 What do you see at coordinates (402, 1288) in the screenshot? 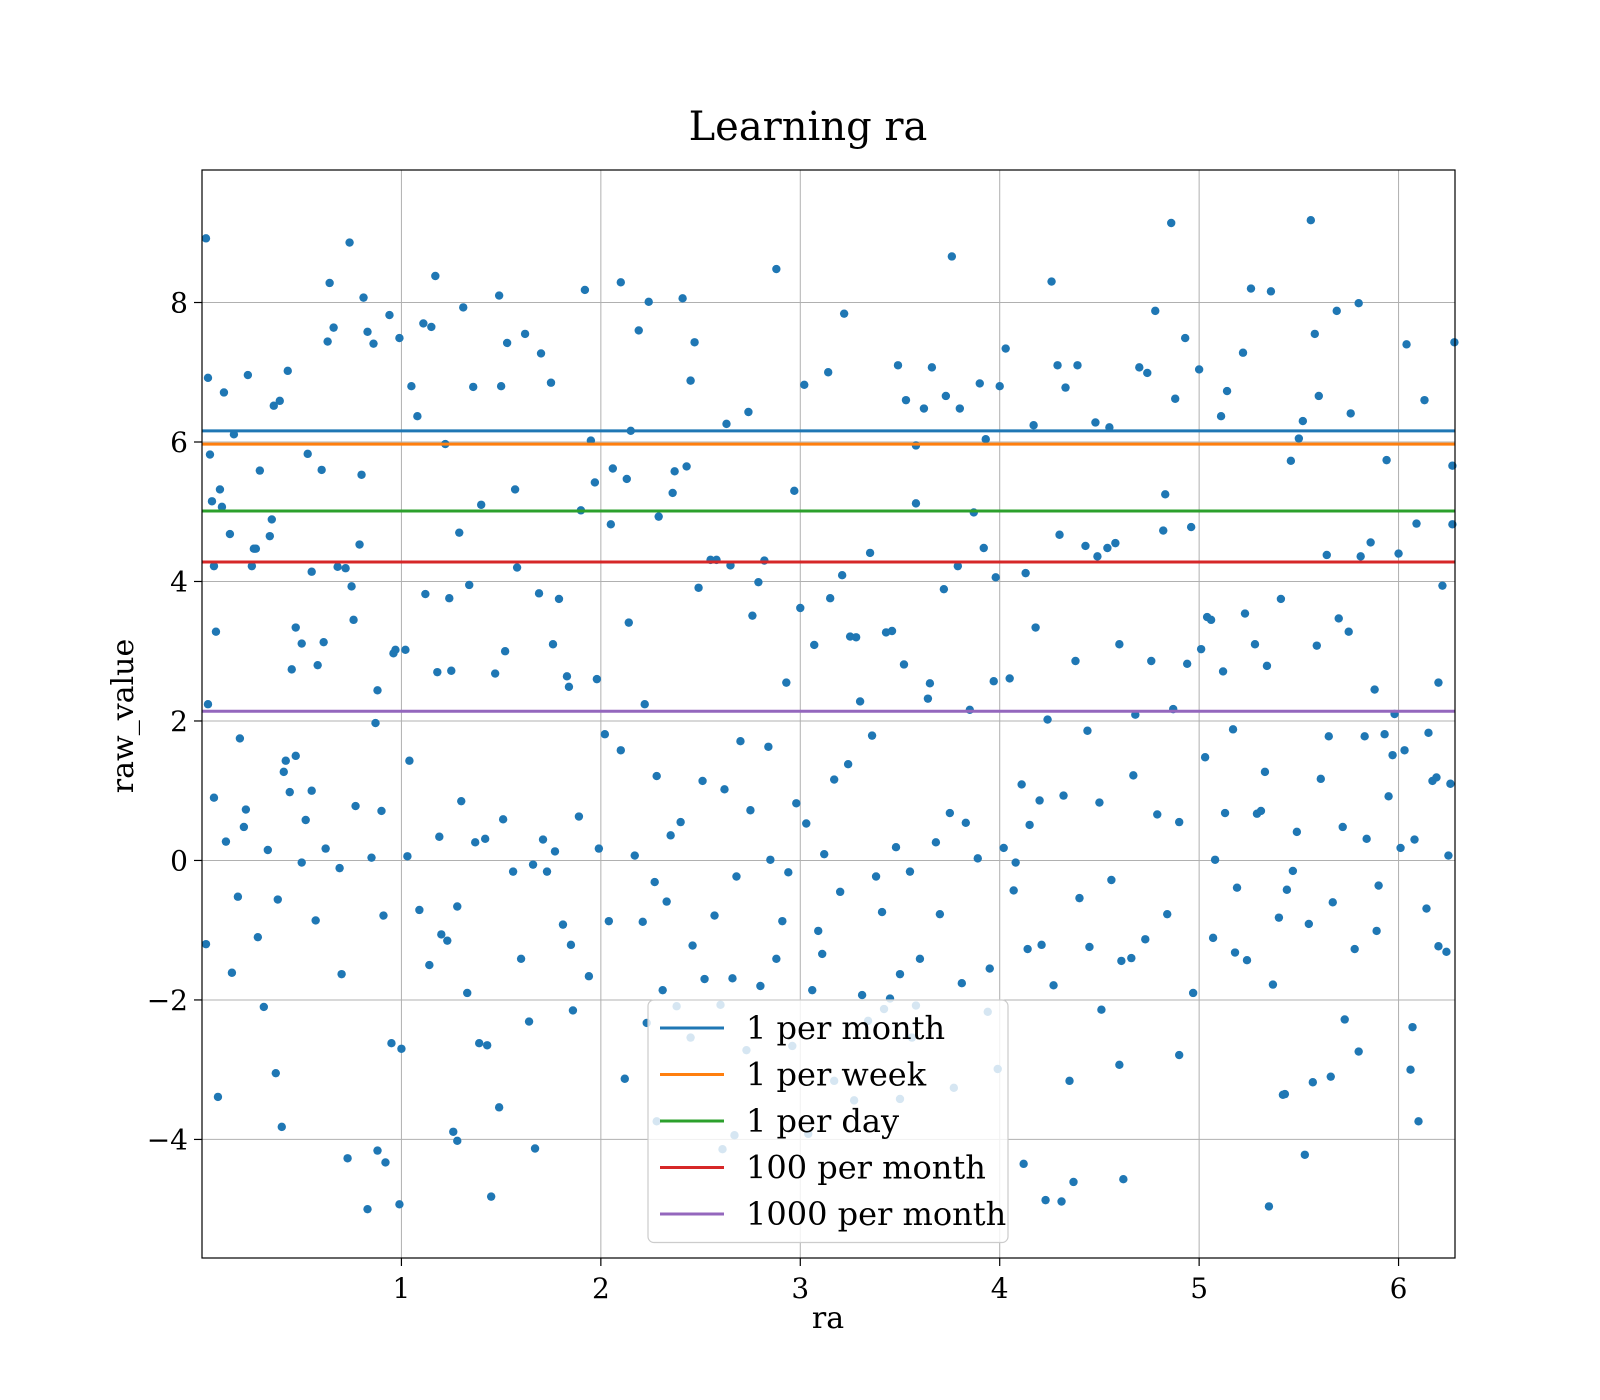
I see `x-tick-label: 1` at bounding box center [402, 1288].